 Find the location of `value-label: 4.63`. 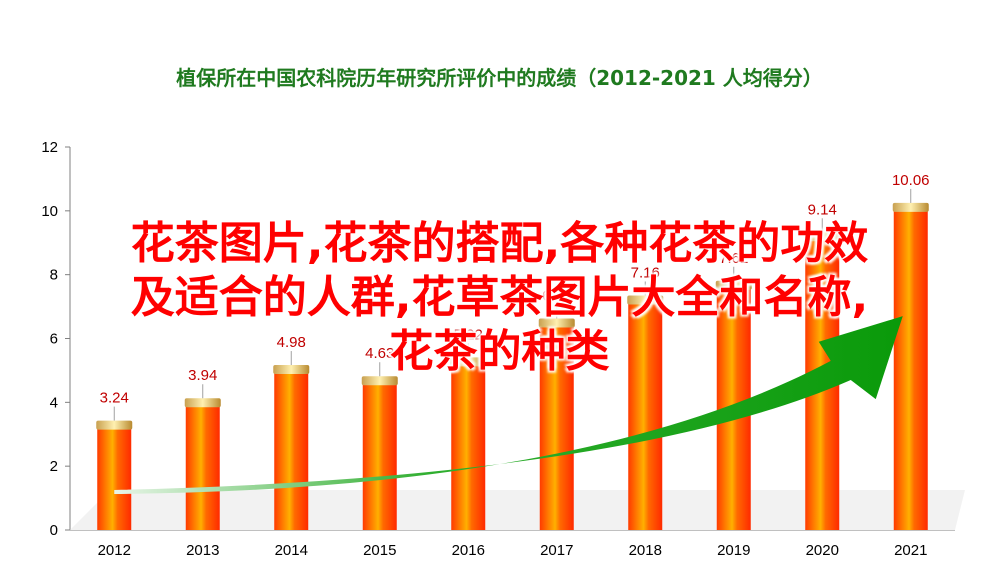

value-label: 4.63 is located at coordinates (379, 353).